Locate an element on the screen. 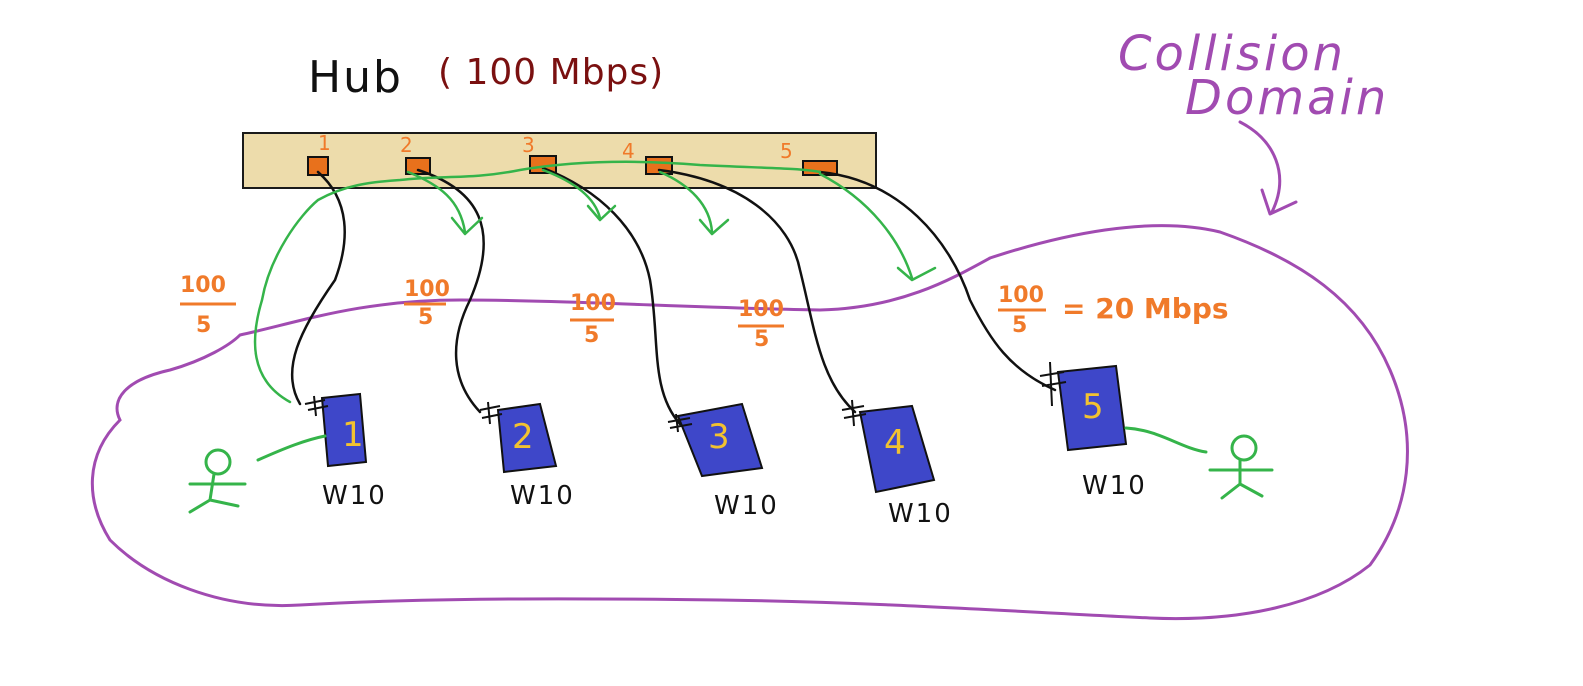  computer-5-os: W10 is located at coordinates (1114, 486).